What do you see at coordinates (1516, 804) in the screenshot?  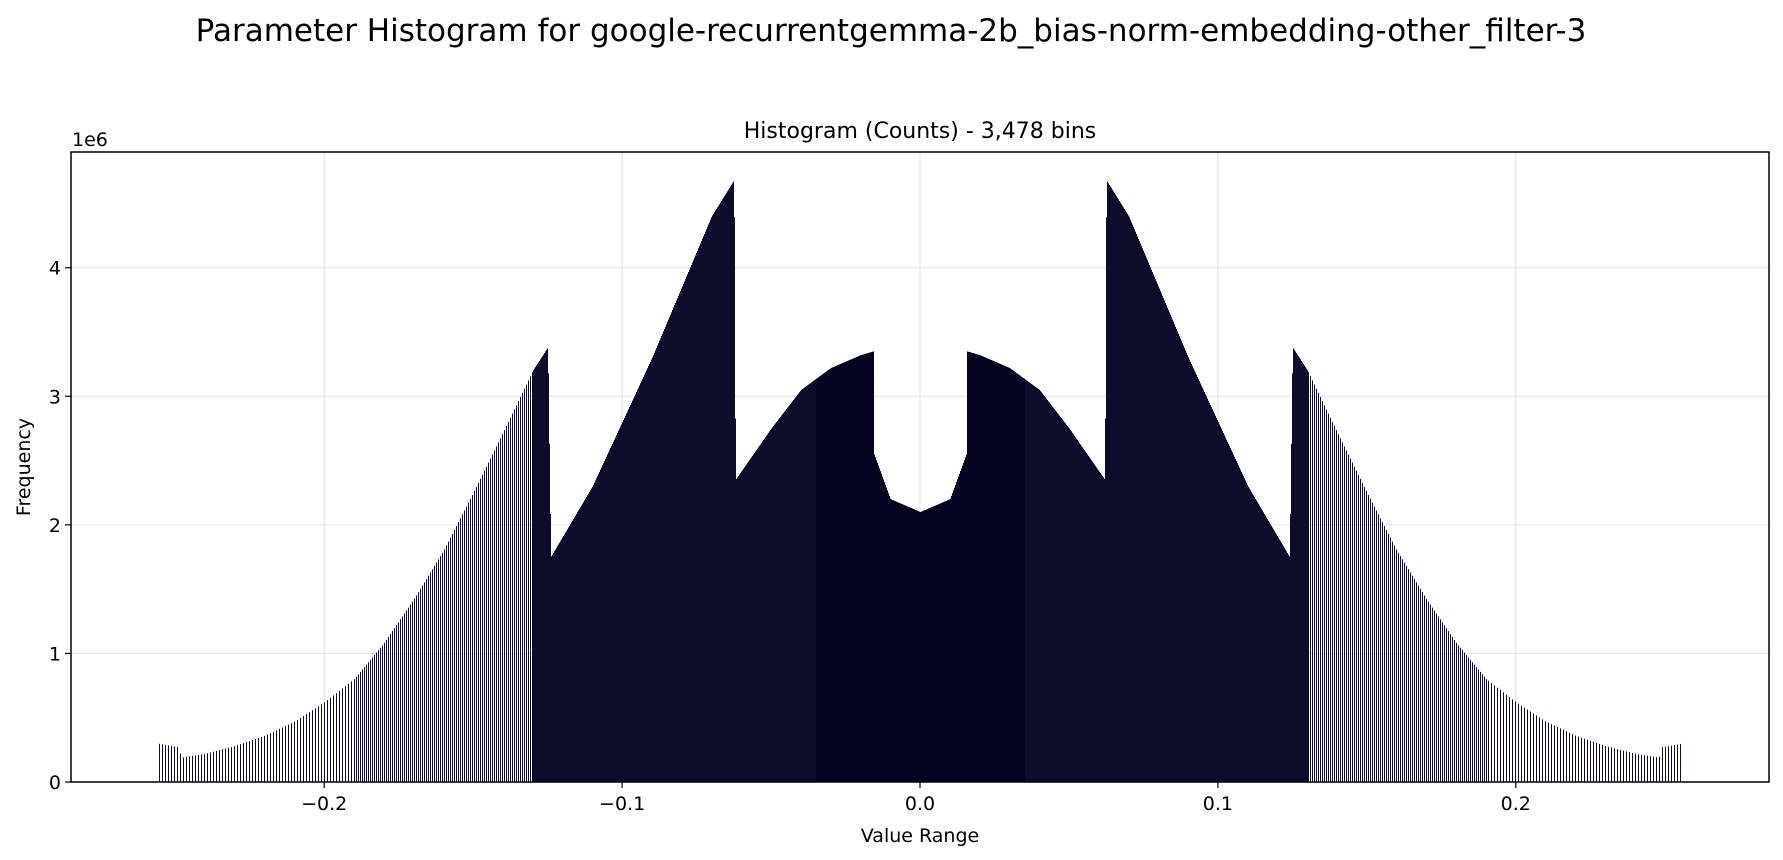 I see `x-tick-label: 0.2` at bounding box center [1516, 804].